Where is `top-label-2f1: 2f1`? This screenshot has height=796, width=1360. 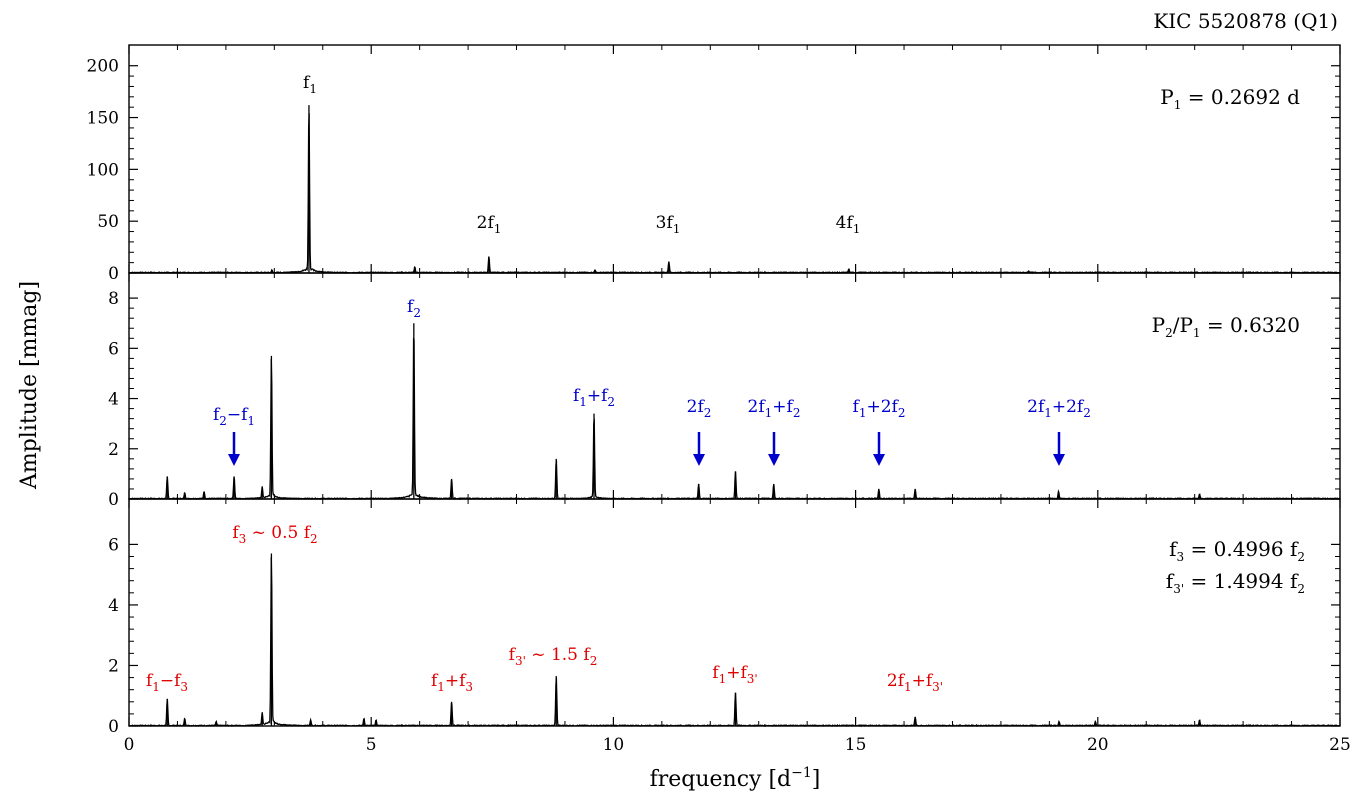 top-label-2f1: 2f1 is located at coordinates (489, 224).